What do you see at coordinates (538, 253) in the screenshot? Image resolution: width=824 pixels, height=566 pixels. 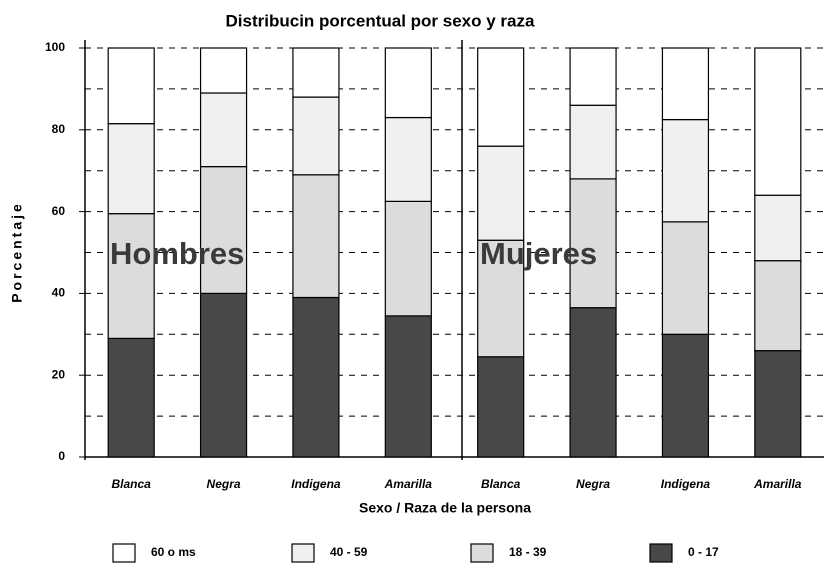 I see `group-label: Mujeres` at bounding box center [538, 253].